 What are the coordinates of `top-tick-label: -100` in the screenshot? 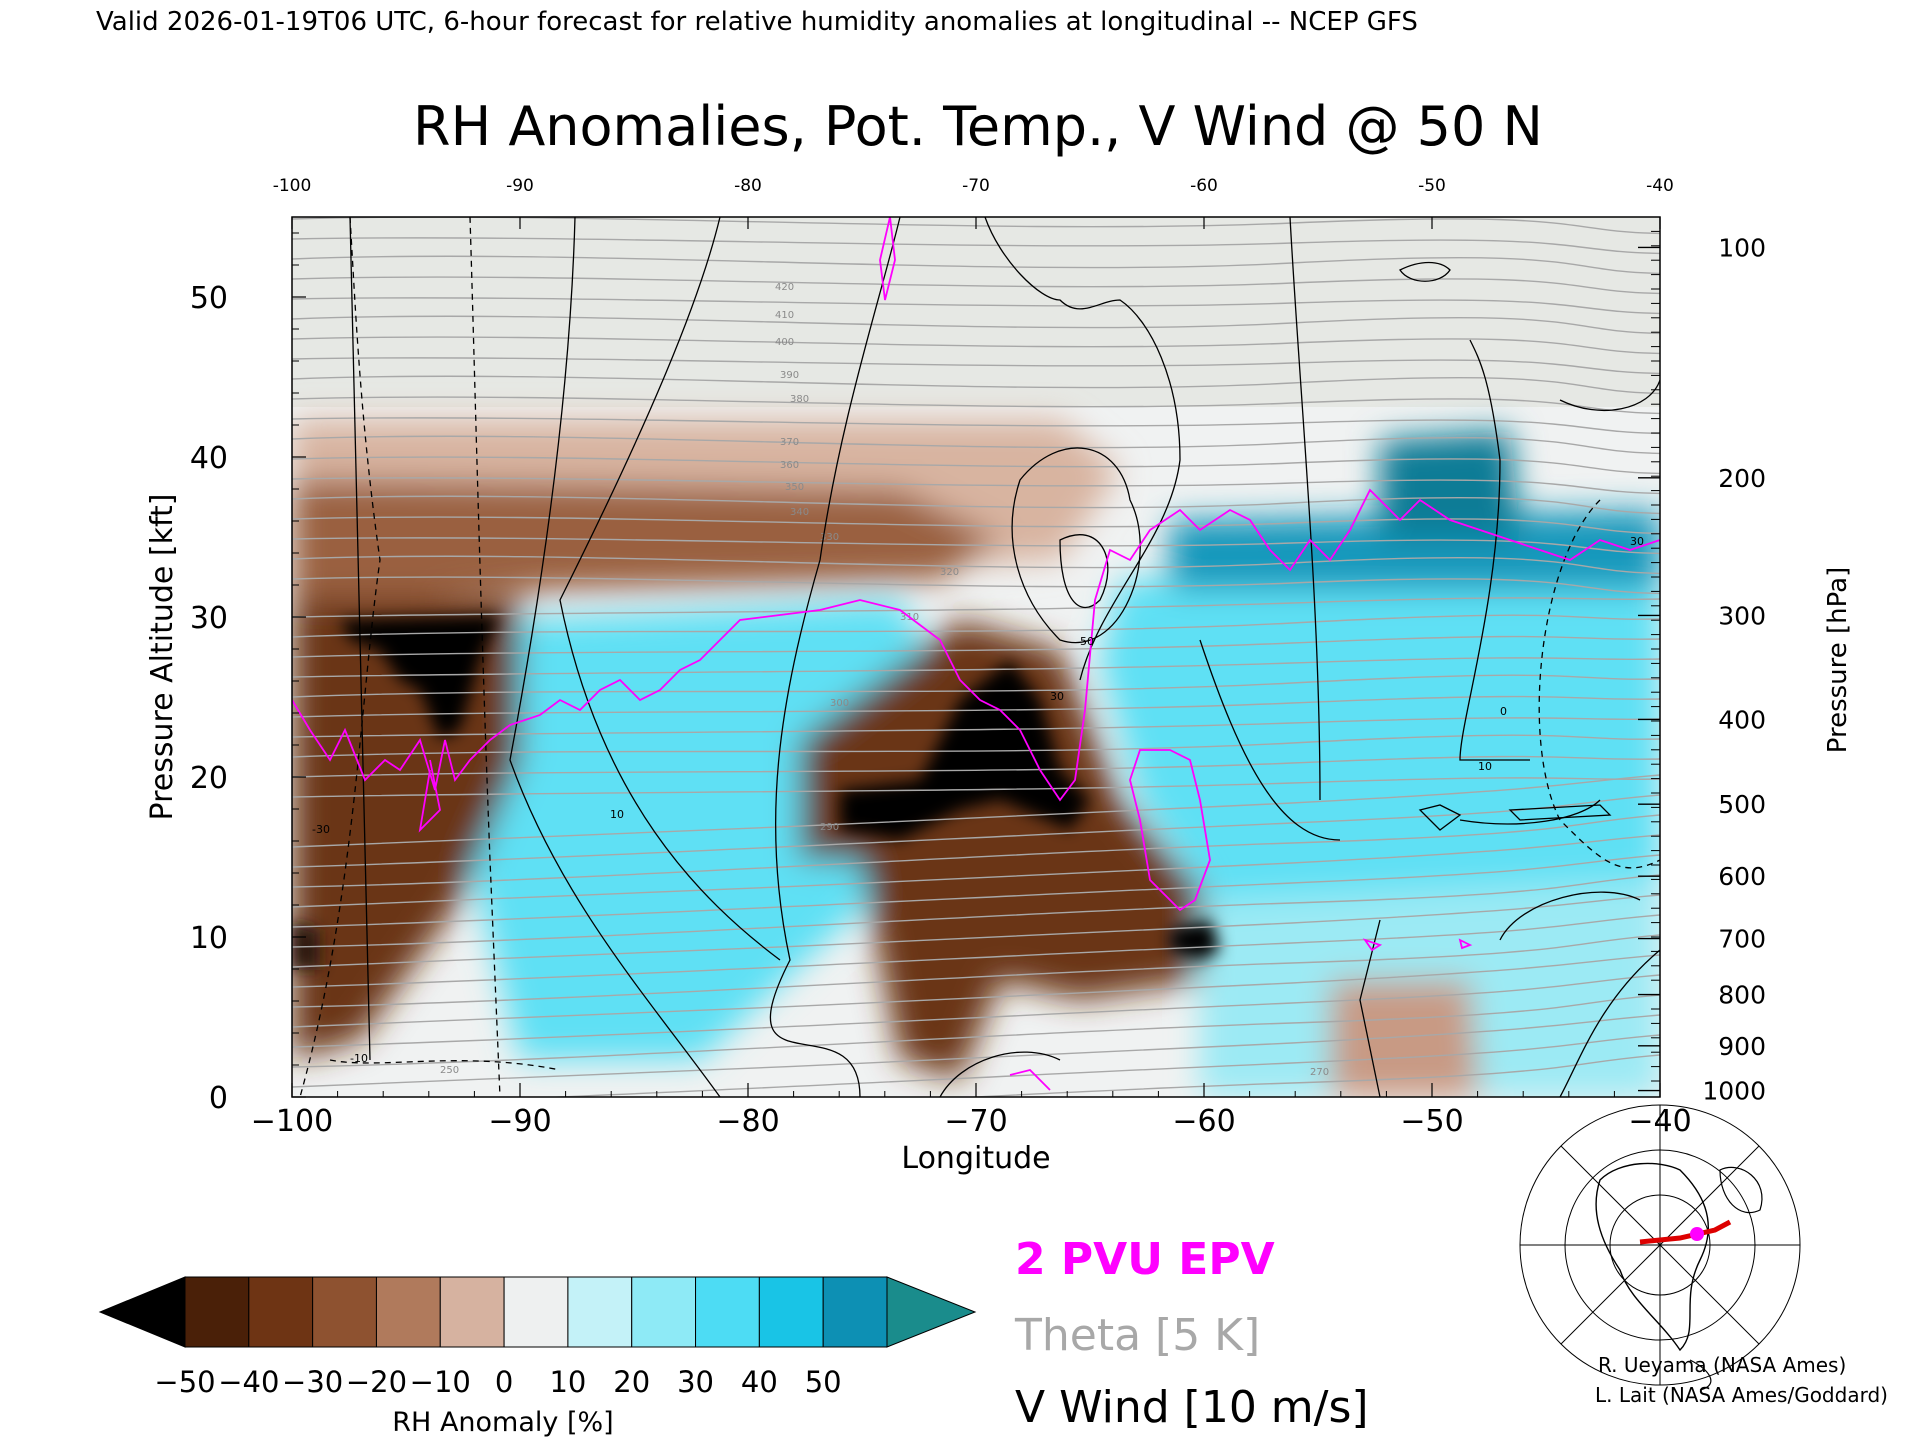 It's located at (292, 186).